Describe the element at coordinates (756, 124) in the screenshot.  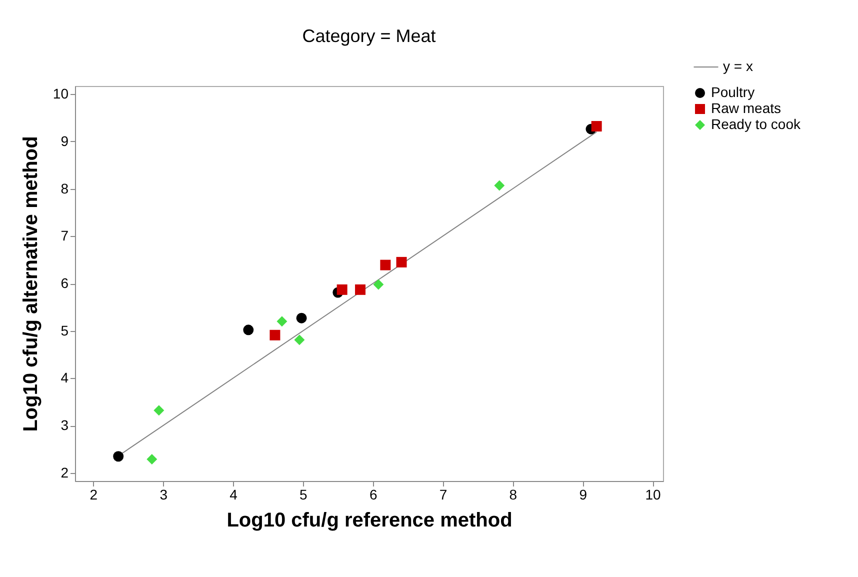
I see `legend-label: Ready to cook` at that location.